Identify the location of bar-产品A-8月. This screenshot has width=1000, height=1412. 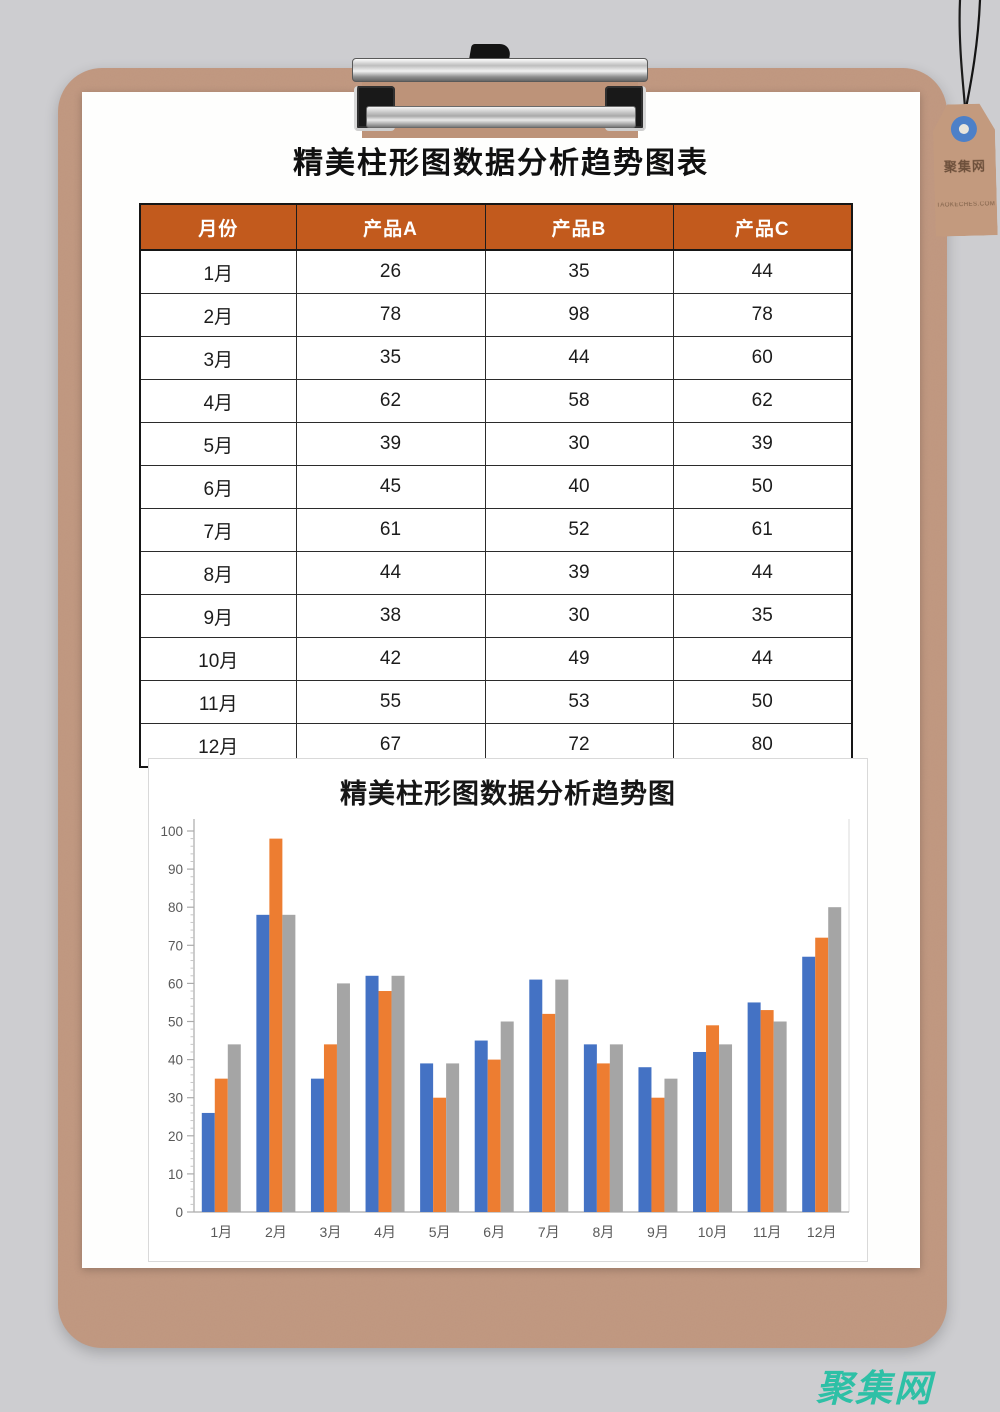
(590, 1128).